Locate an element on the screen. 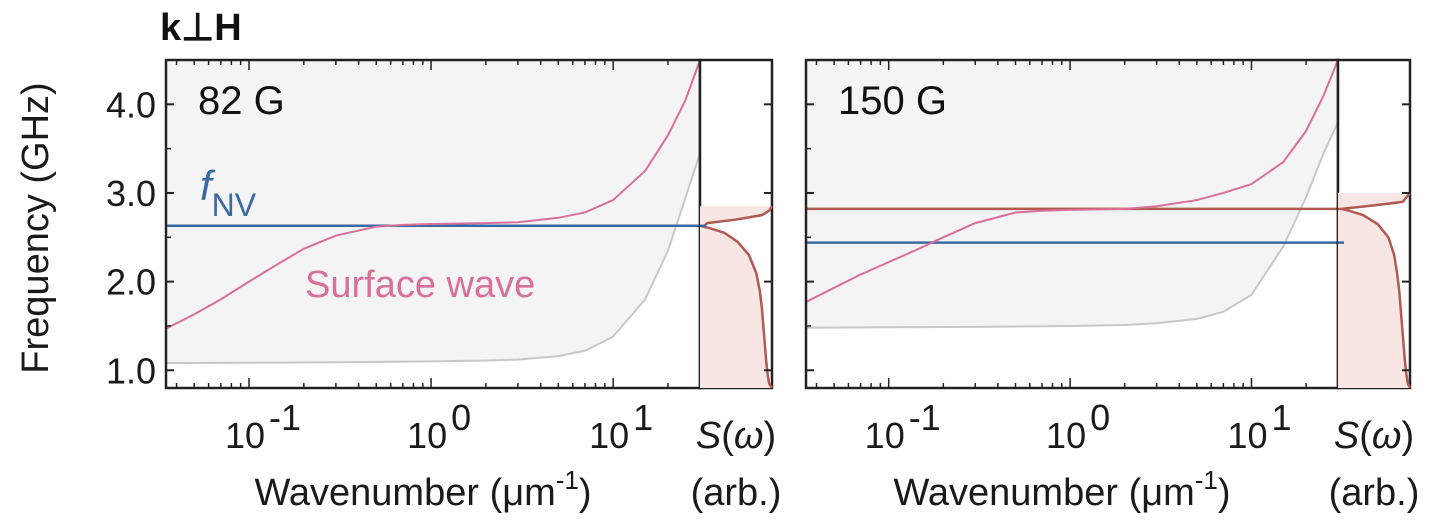 Image resolution: width=1440 pixels, height=532 pixels. surface-wave-label: Surface wave is located at coordinates (420, 285).